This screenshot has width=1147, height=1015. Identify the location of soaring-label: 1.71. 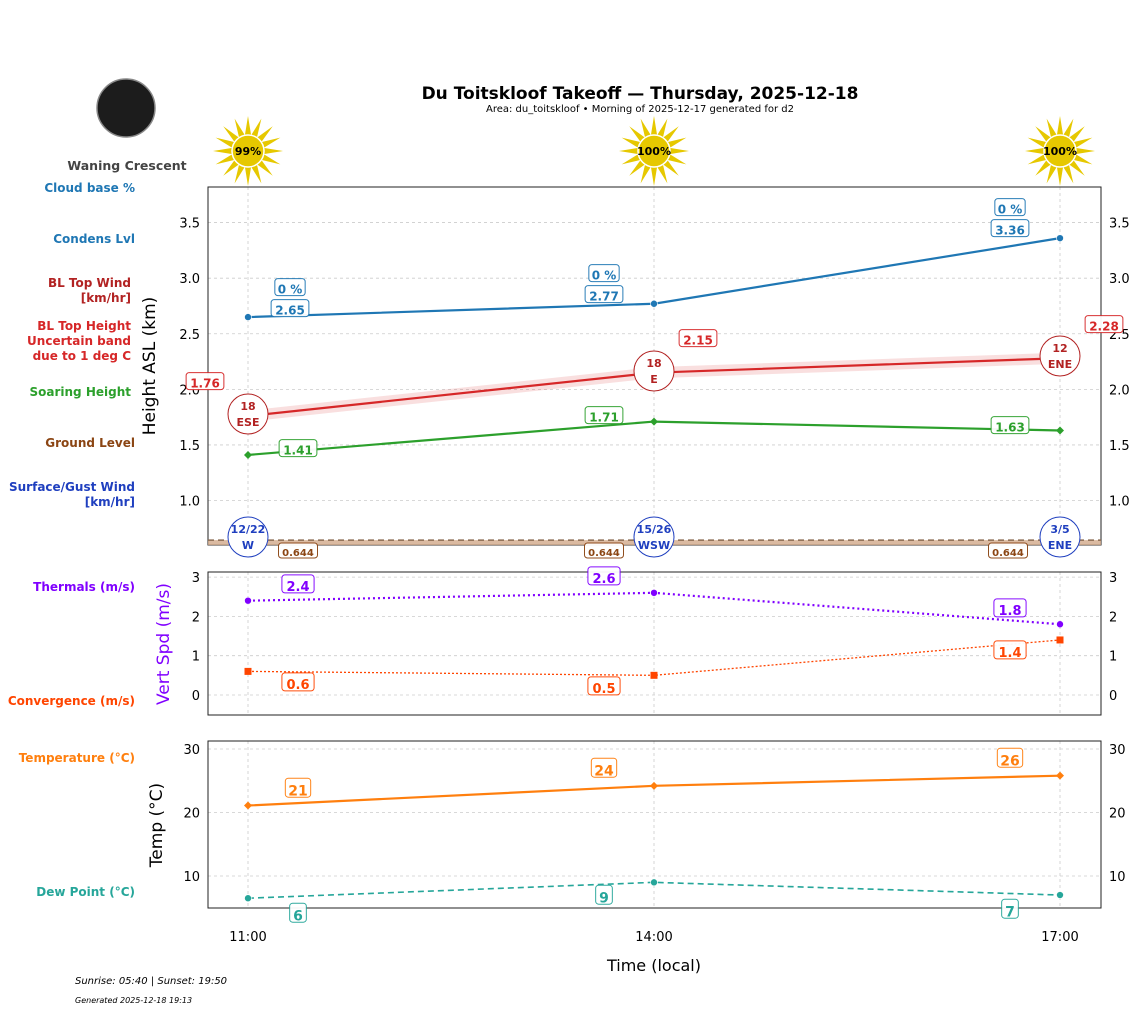
(604, 418).